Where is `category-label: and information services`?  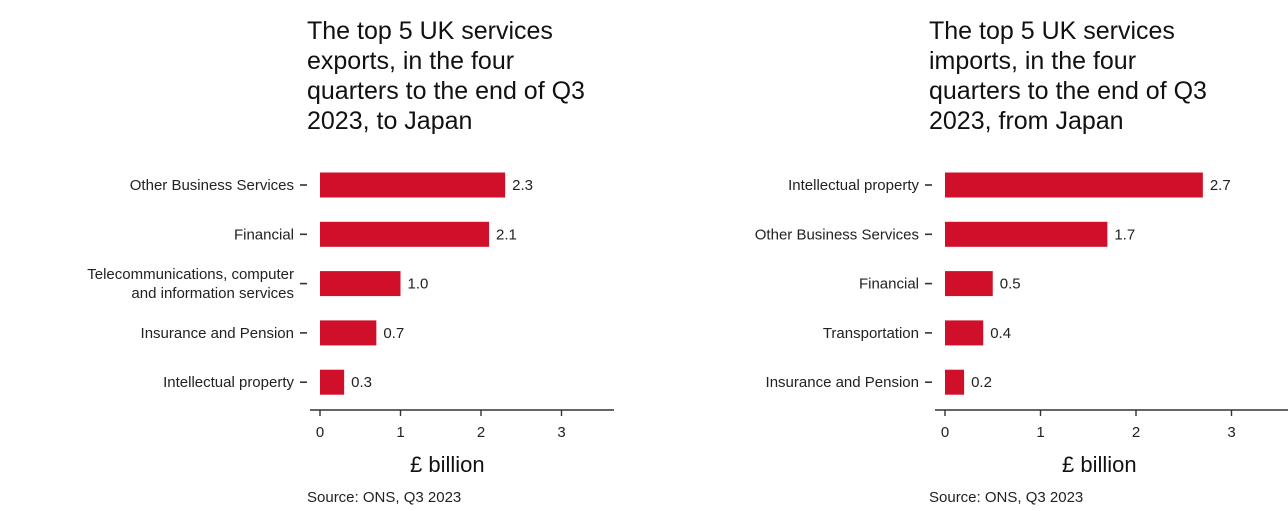
category-label: and information services is located at coordinates (212, 293).